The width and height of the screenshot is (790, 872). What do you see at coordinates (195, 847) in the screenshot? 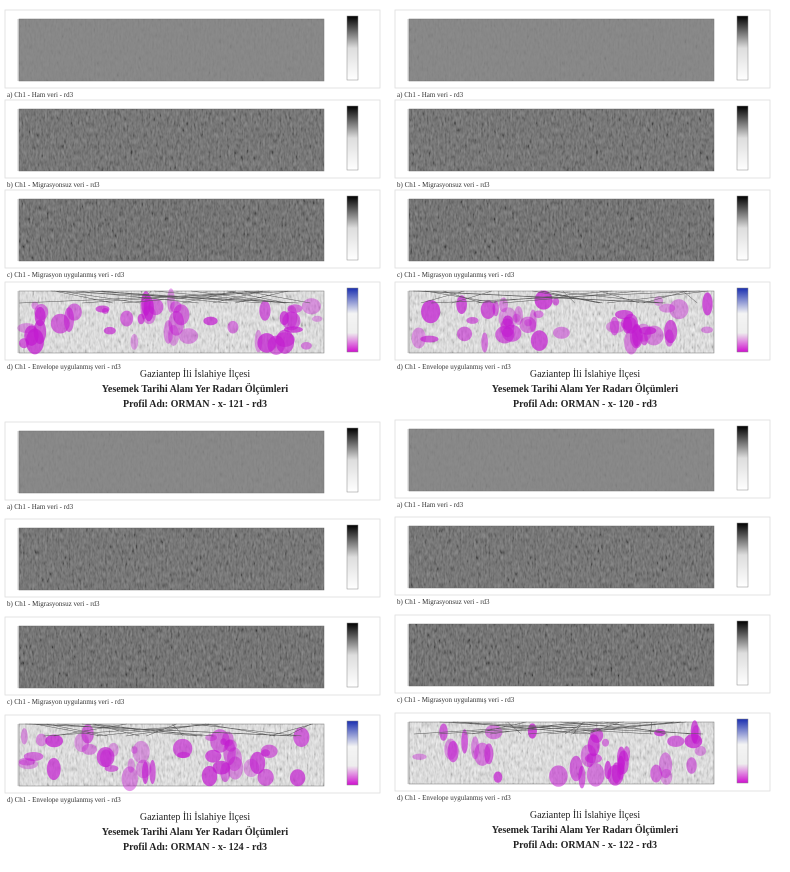
I see `figure-title-line: Profil Adı: ORMAN - x- 124 - rd3` at bounding box center [195, 847].